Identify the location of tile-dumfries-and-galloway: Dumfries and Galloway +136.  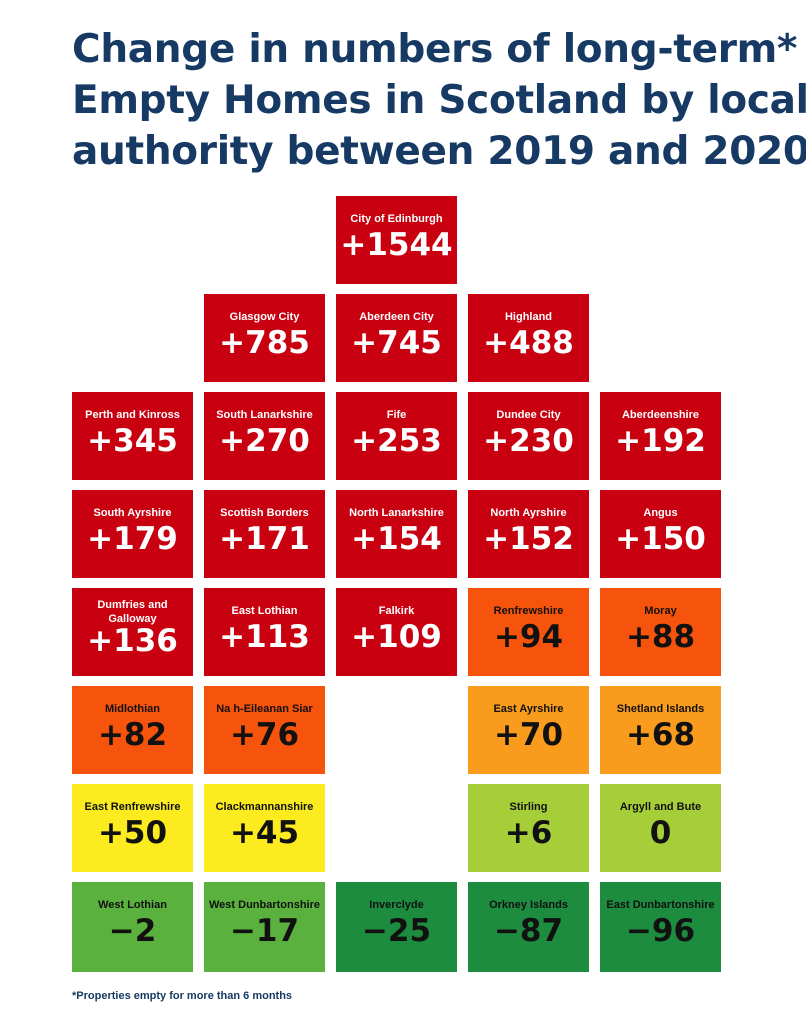
(132, 632).